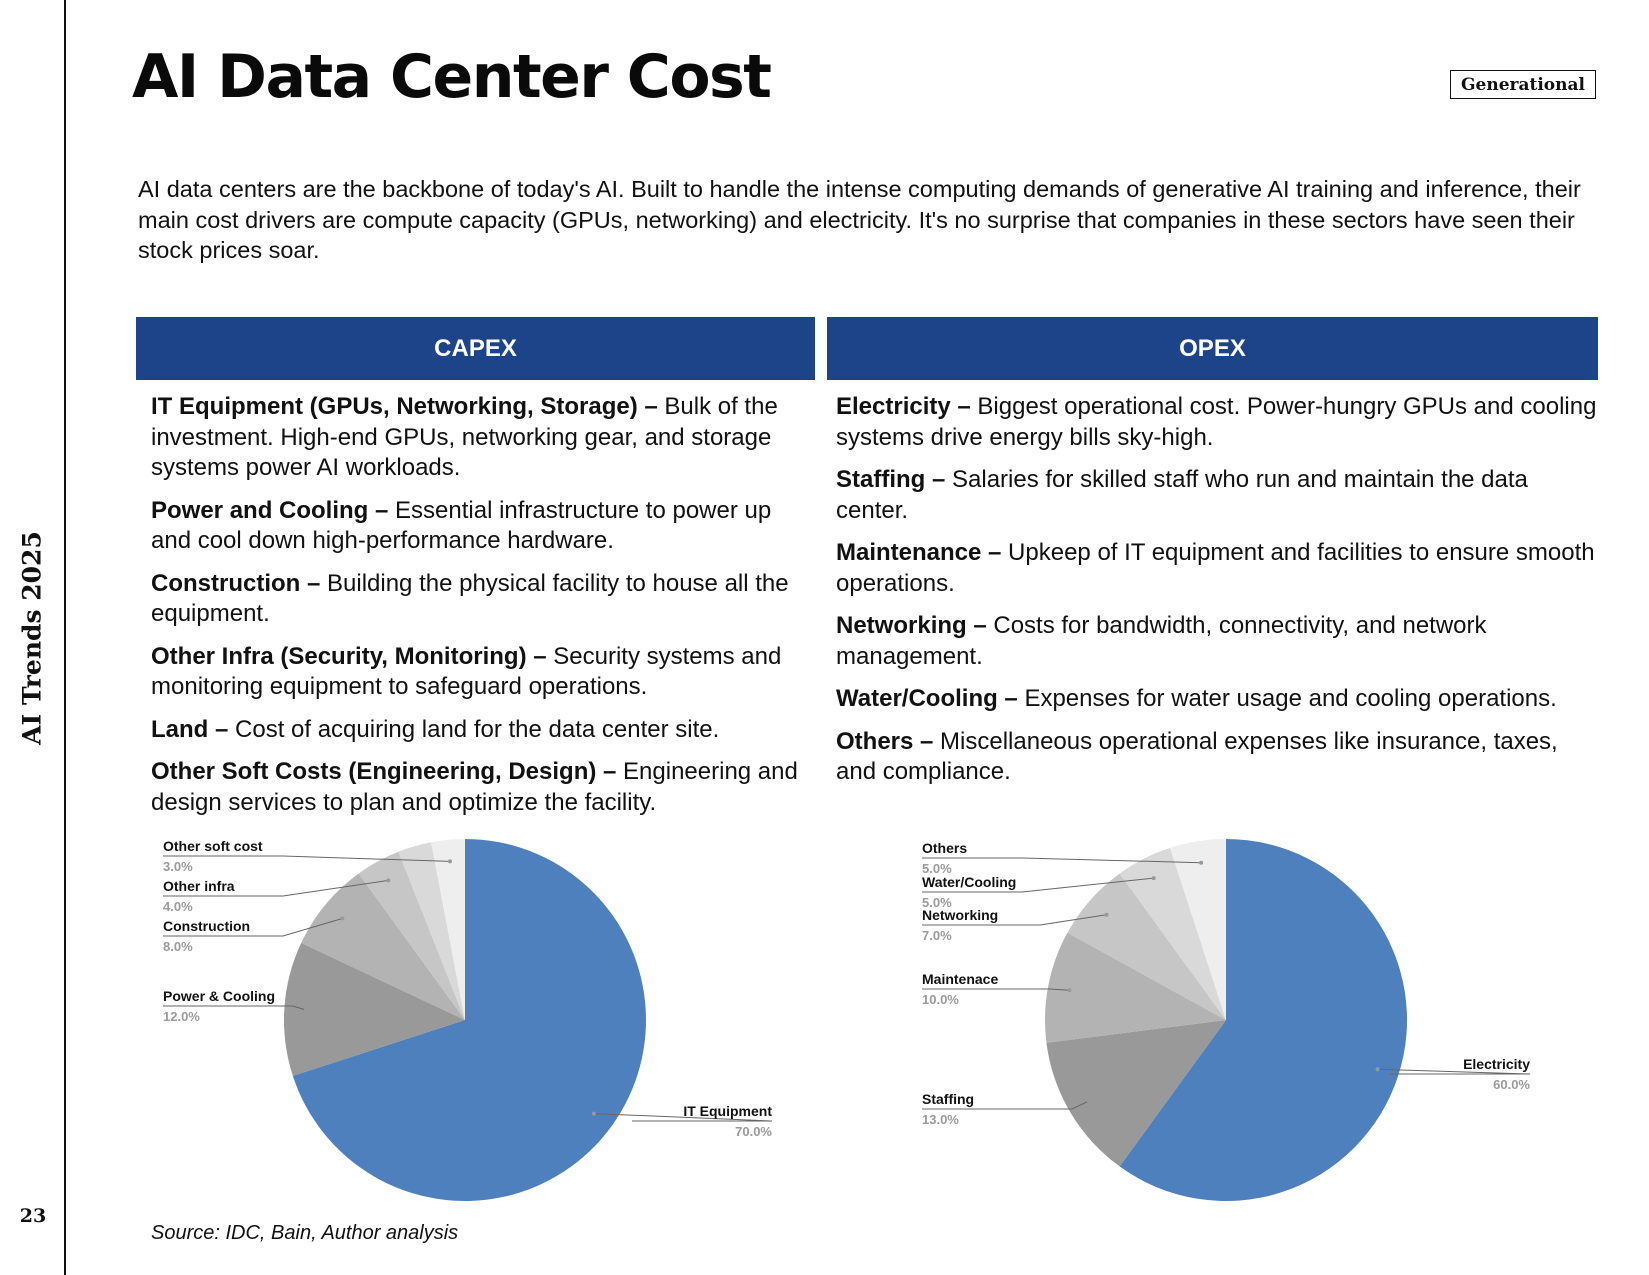 This screenshot has width=1649, height=1275. Describe the element at coordinates (948, 1099) in the screenshot. I see `slice-label: Staffing` at that location.